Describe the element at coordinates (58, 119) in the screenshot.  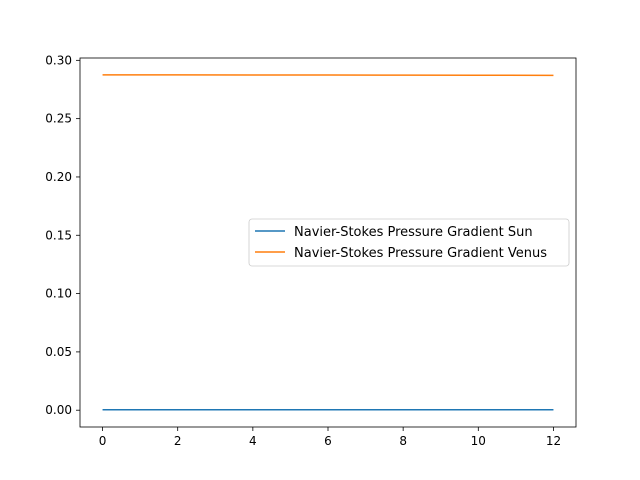
I see `y-tick-label: 0.25` at that location.